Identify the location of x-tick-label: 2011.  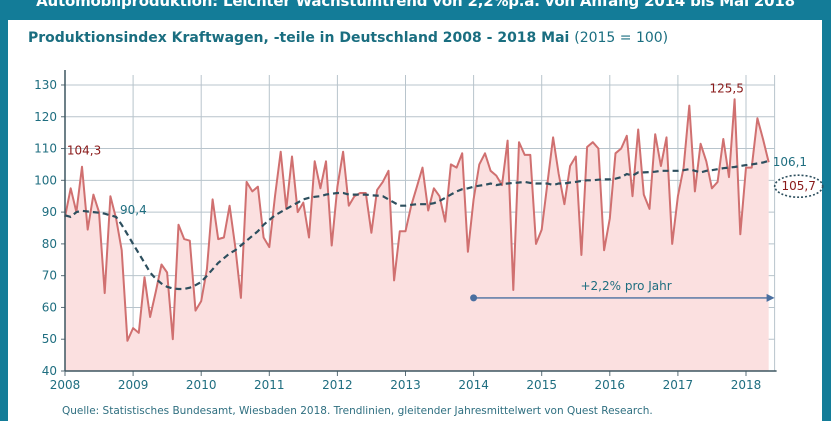
(269, 385).